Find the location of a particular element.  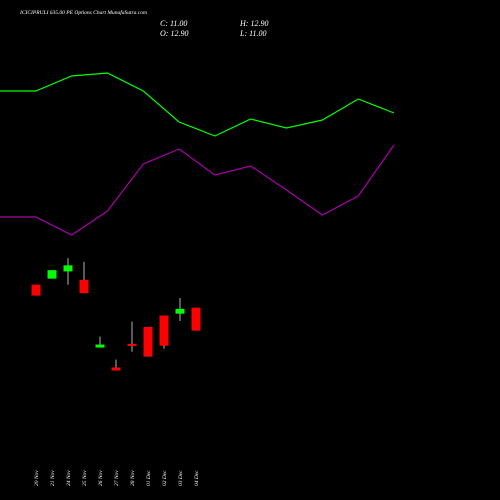

x-tick-label: 26 Nov is located at coordinates (101, 478).